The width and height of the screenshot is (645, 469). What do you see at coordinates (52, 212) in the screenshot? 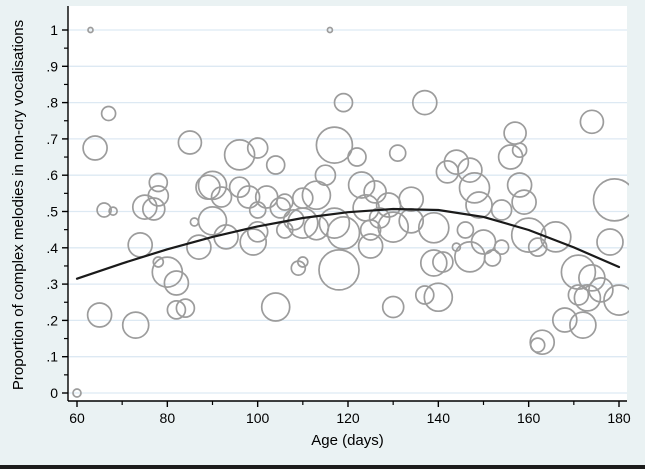
I see `y-tick-label: .5` at bounding box center [52, 212].